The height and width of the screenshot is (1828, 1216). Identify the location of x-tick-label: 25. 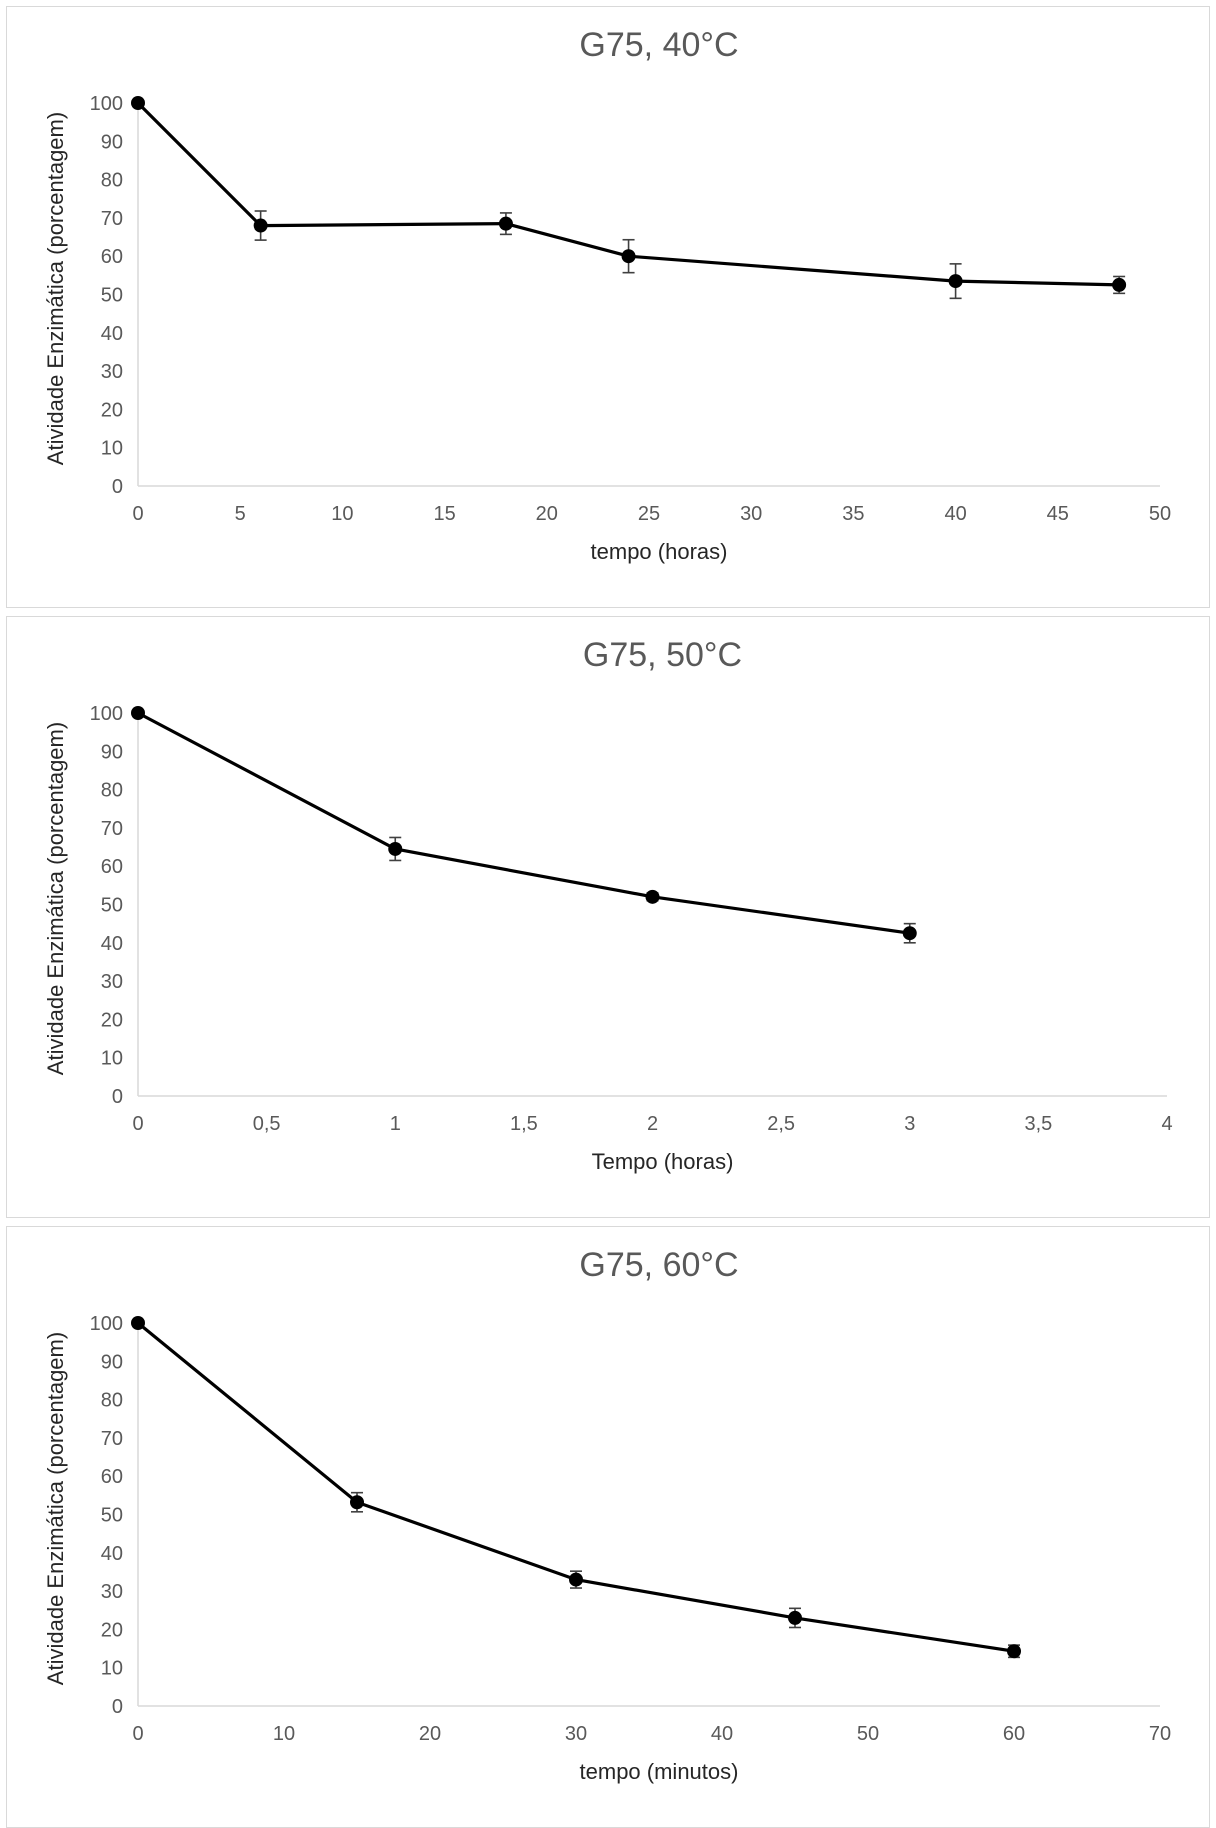
(649, 514).